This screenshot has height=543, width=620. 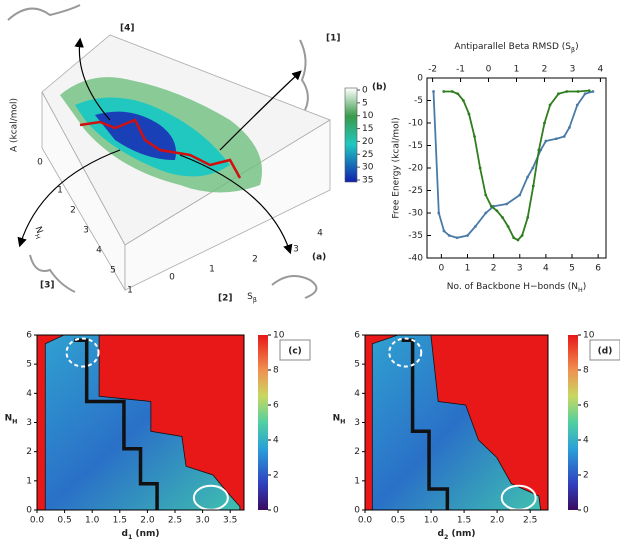 I want to click on y-tick-label: -20, so click(x=415, y=169).